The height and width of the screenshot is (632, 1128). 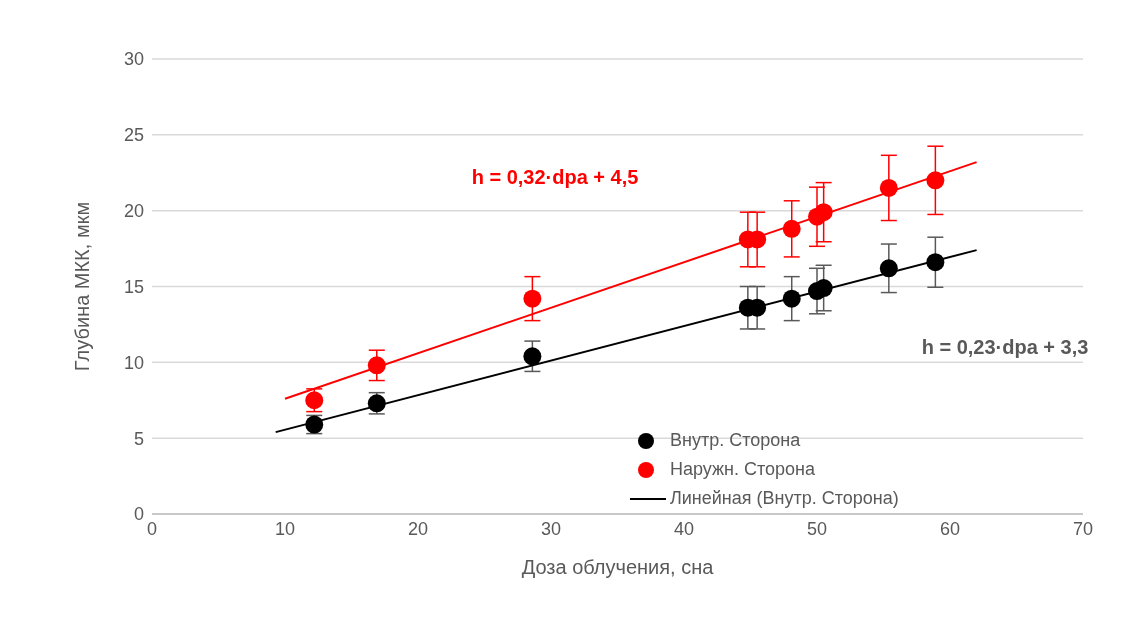 I want to click on y-tick-label: 25, so click(x=133, y=135).